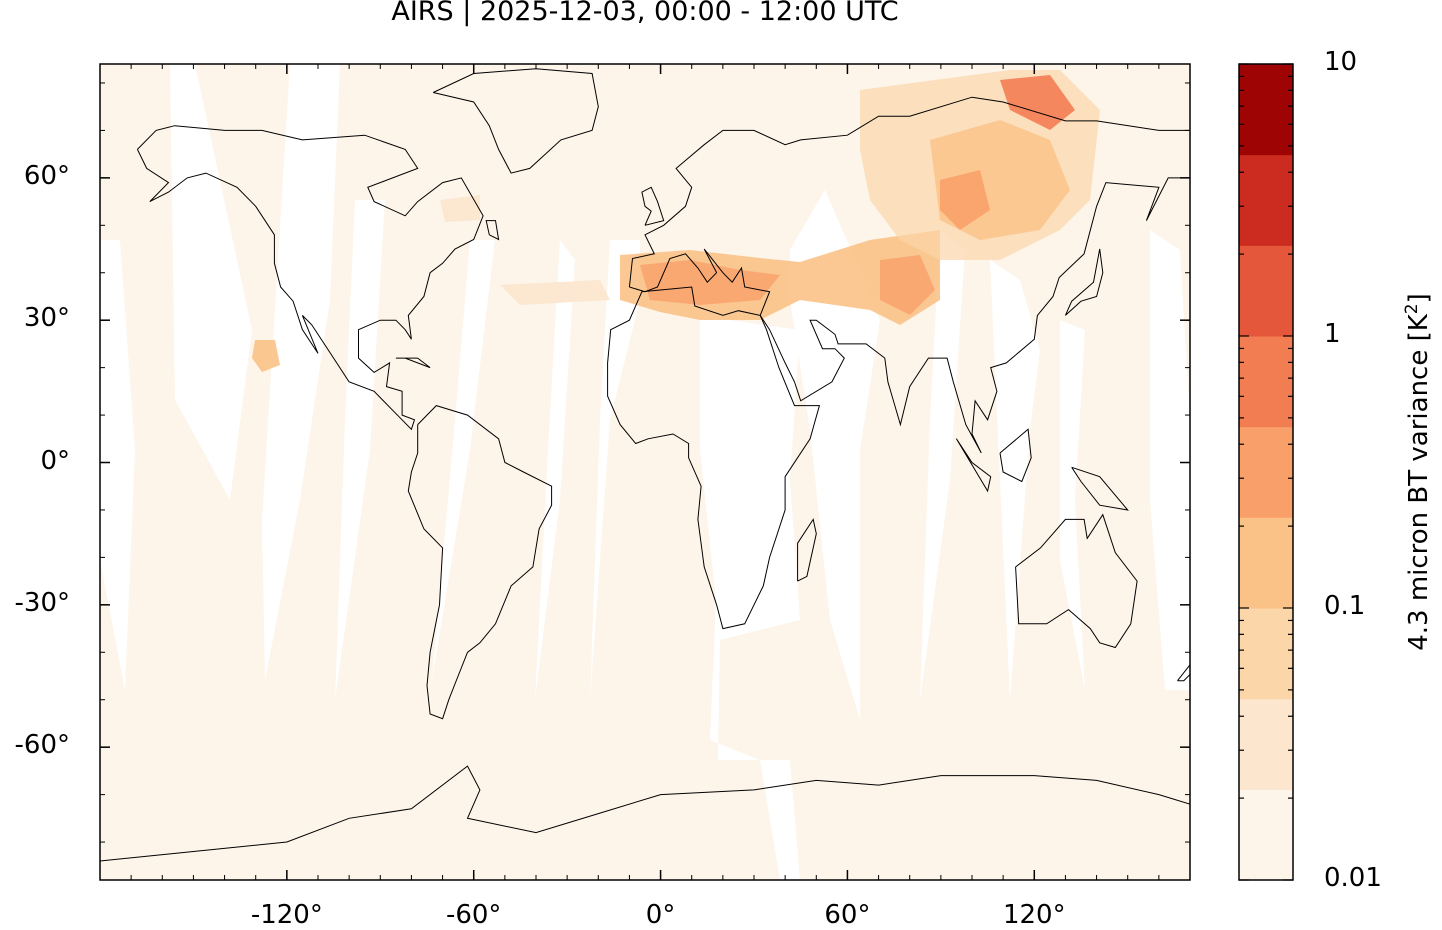 Image resolution: width=1442 pixels, height=930 pixels. I want to click on lat-tick-label: -30°, so click(42, 602).